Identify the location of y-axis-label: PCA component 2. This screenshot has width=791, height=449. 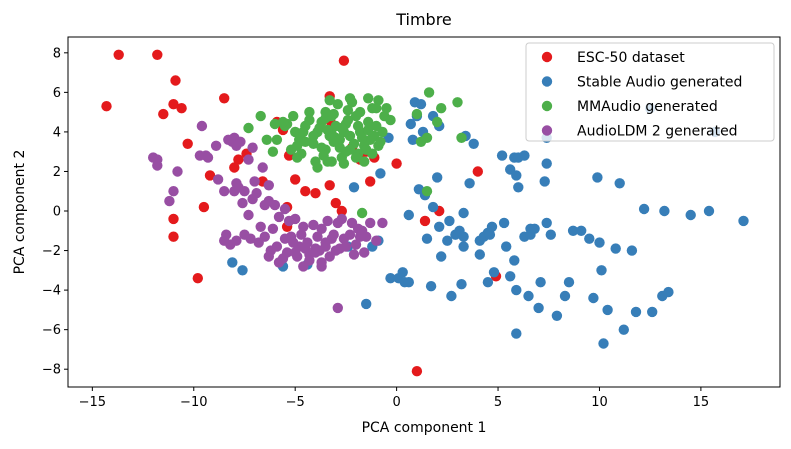
(20, 212).